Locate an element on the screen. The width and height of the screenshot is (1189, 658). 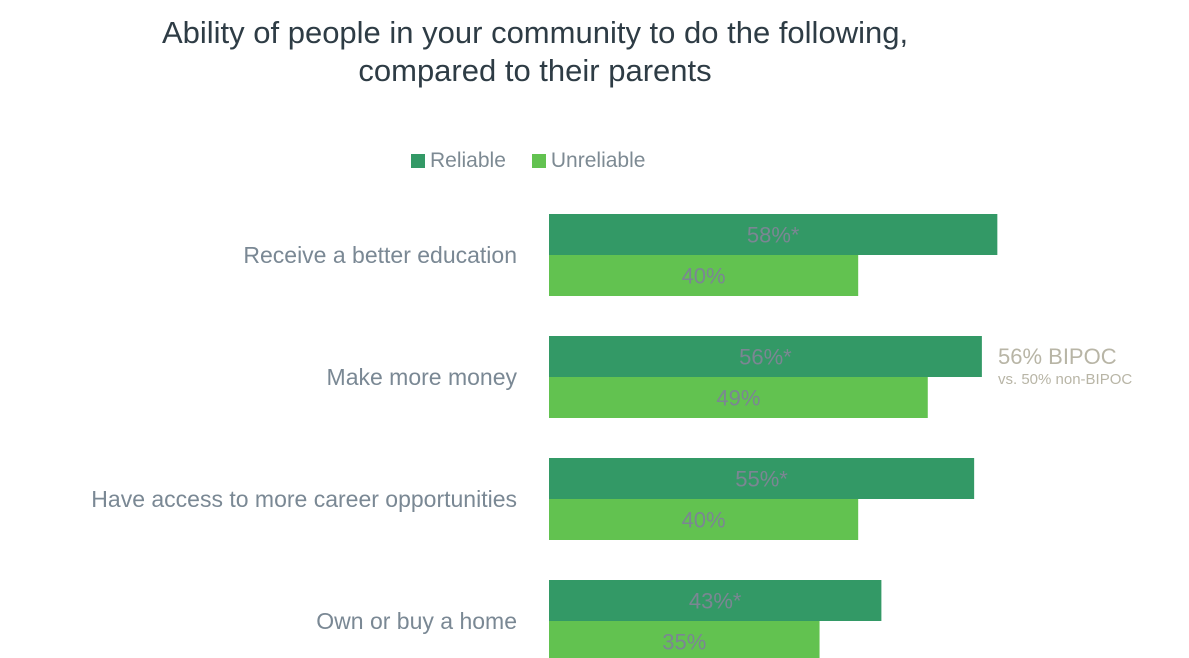
data-label-reliable-have-access-to-more-career-opportunities: 55%* is located at coordinates (761, 479).